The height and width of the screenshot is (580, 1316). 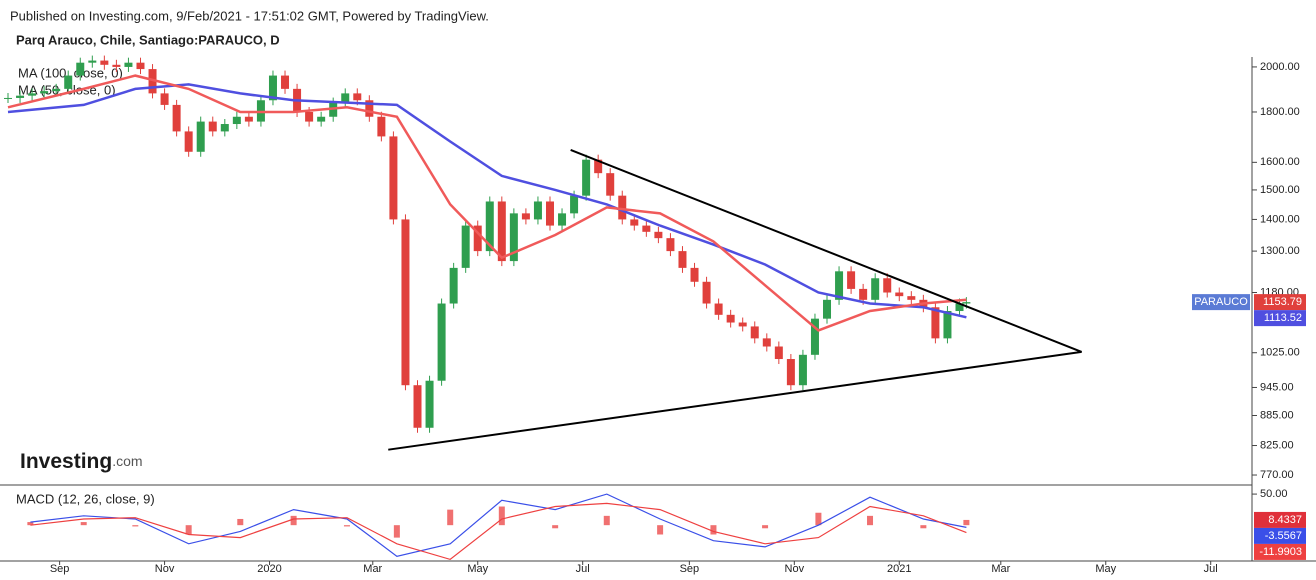 I want to click on y-tick-label: 1025.00, so click(x=1280, y=353).